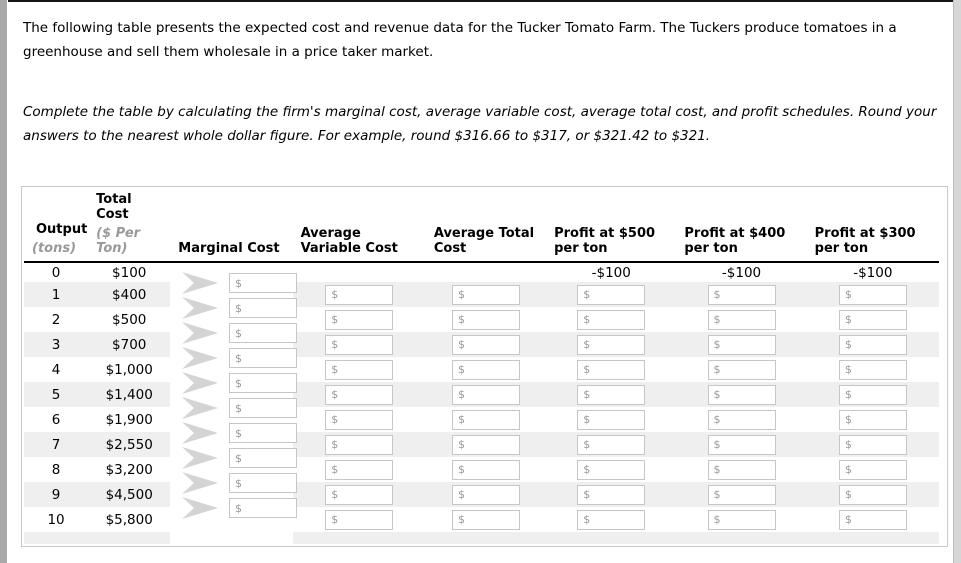  I want to click on profit-value: -$100, so click(873, 272).